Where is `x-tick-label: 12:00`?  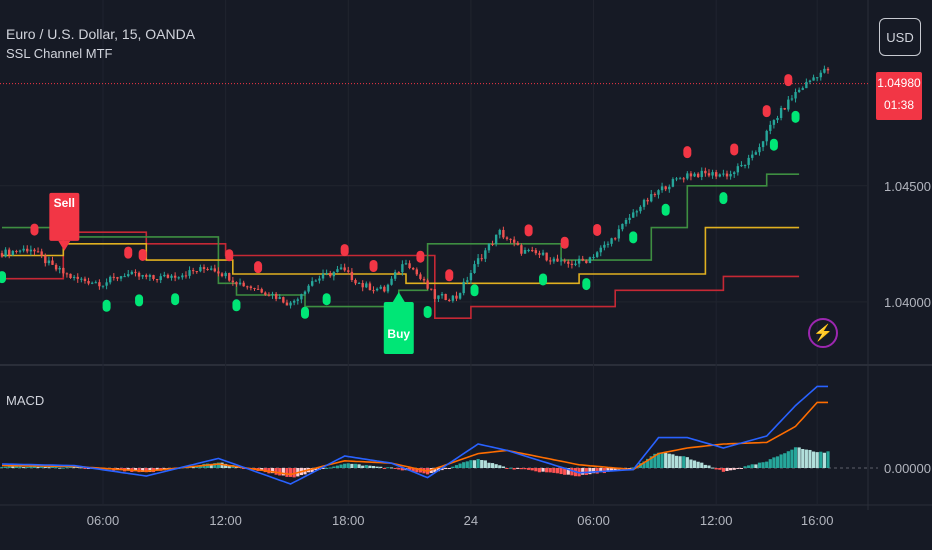
x-tick-label: 12:00 is located at coordinates (225, 520).